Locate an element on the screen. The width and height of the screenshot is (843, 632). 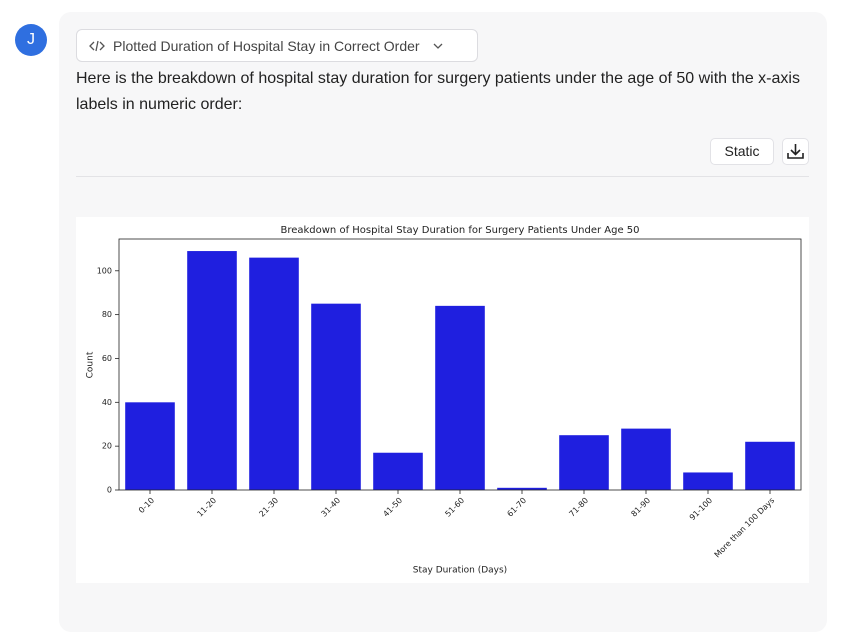
download-icon is located at coordinates (795, 151).